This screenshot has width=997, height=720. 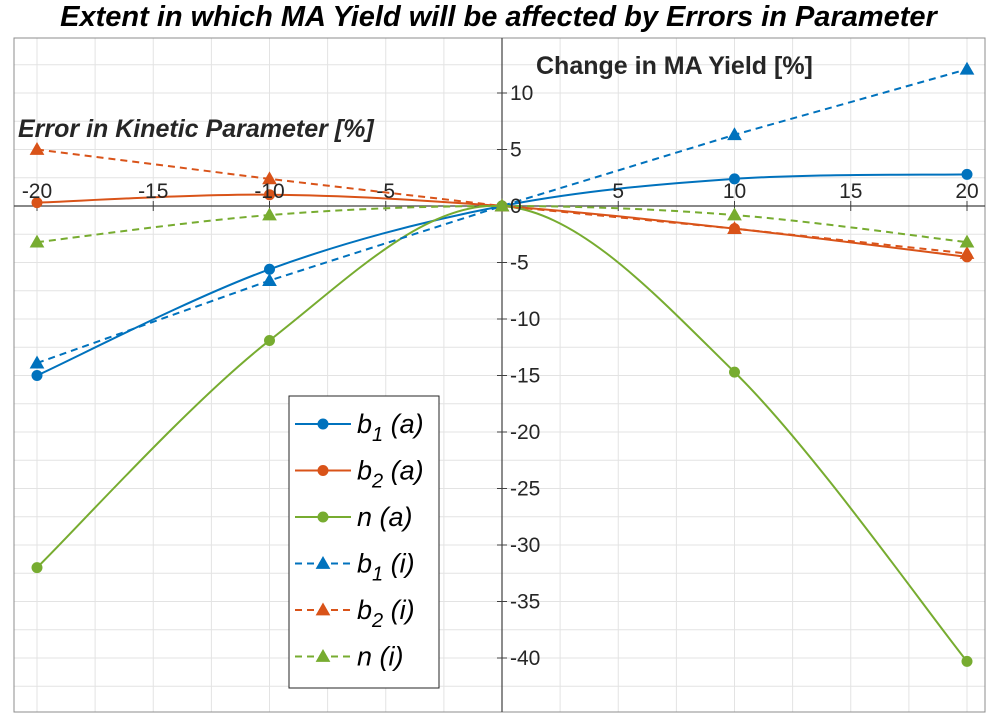 I want to click on y-tick-label: -25, so click(x=525, y=489).